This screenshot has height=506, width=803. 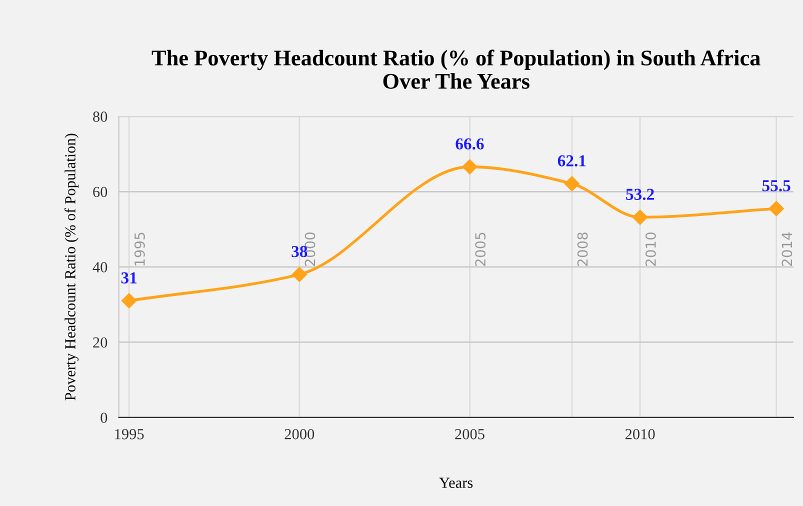 I want to click on x-axis-title: Years, so click(x=456, y=483).